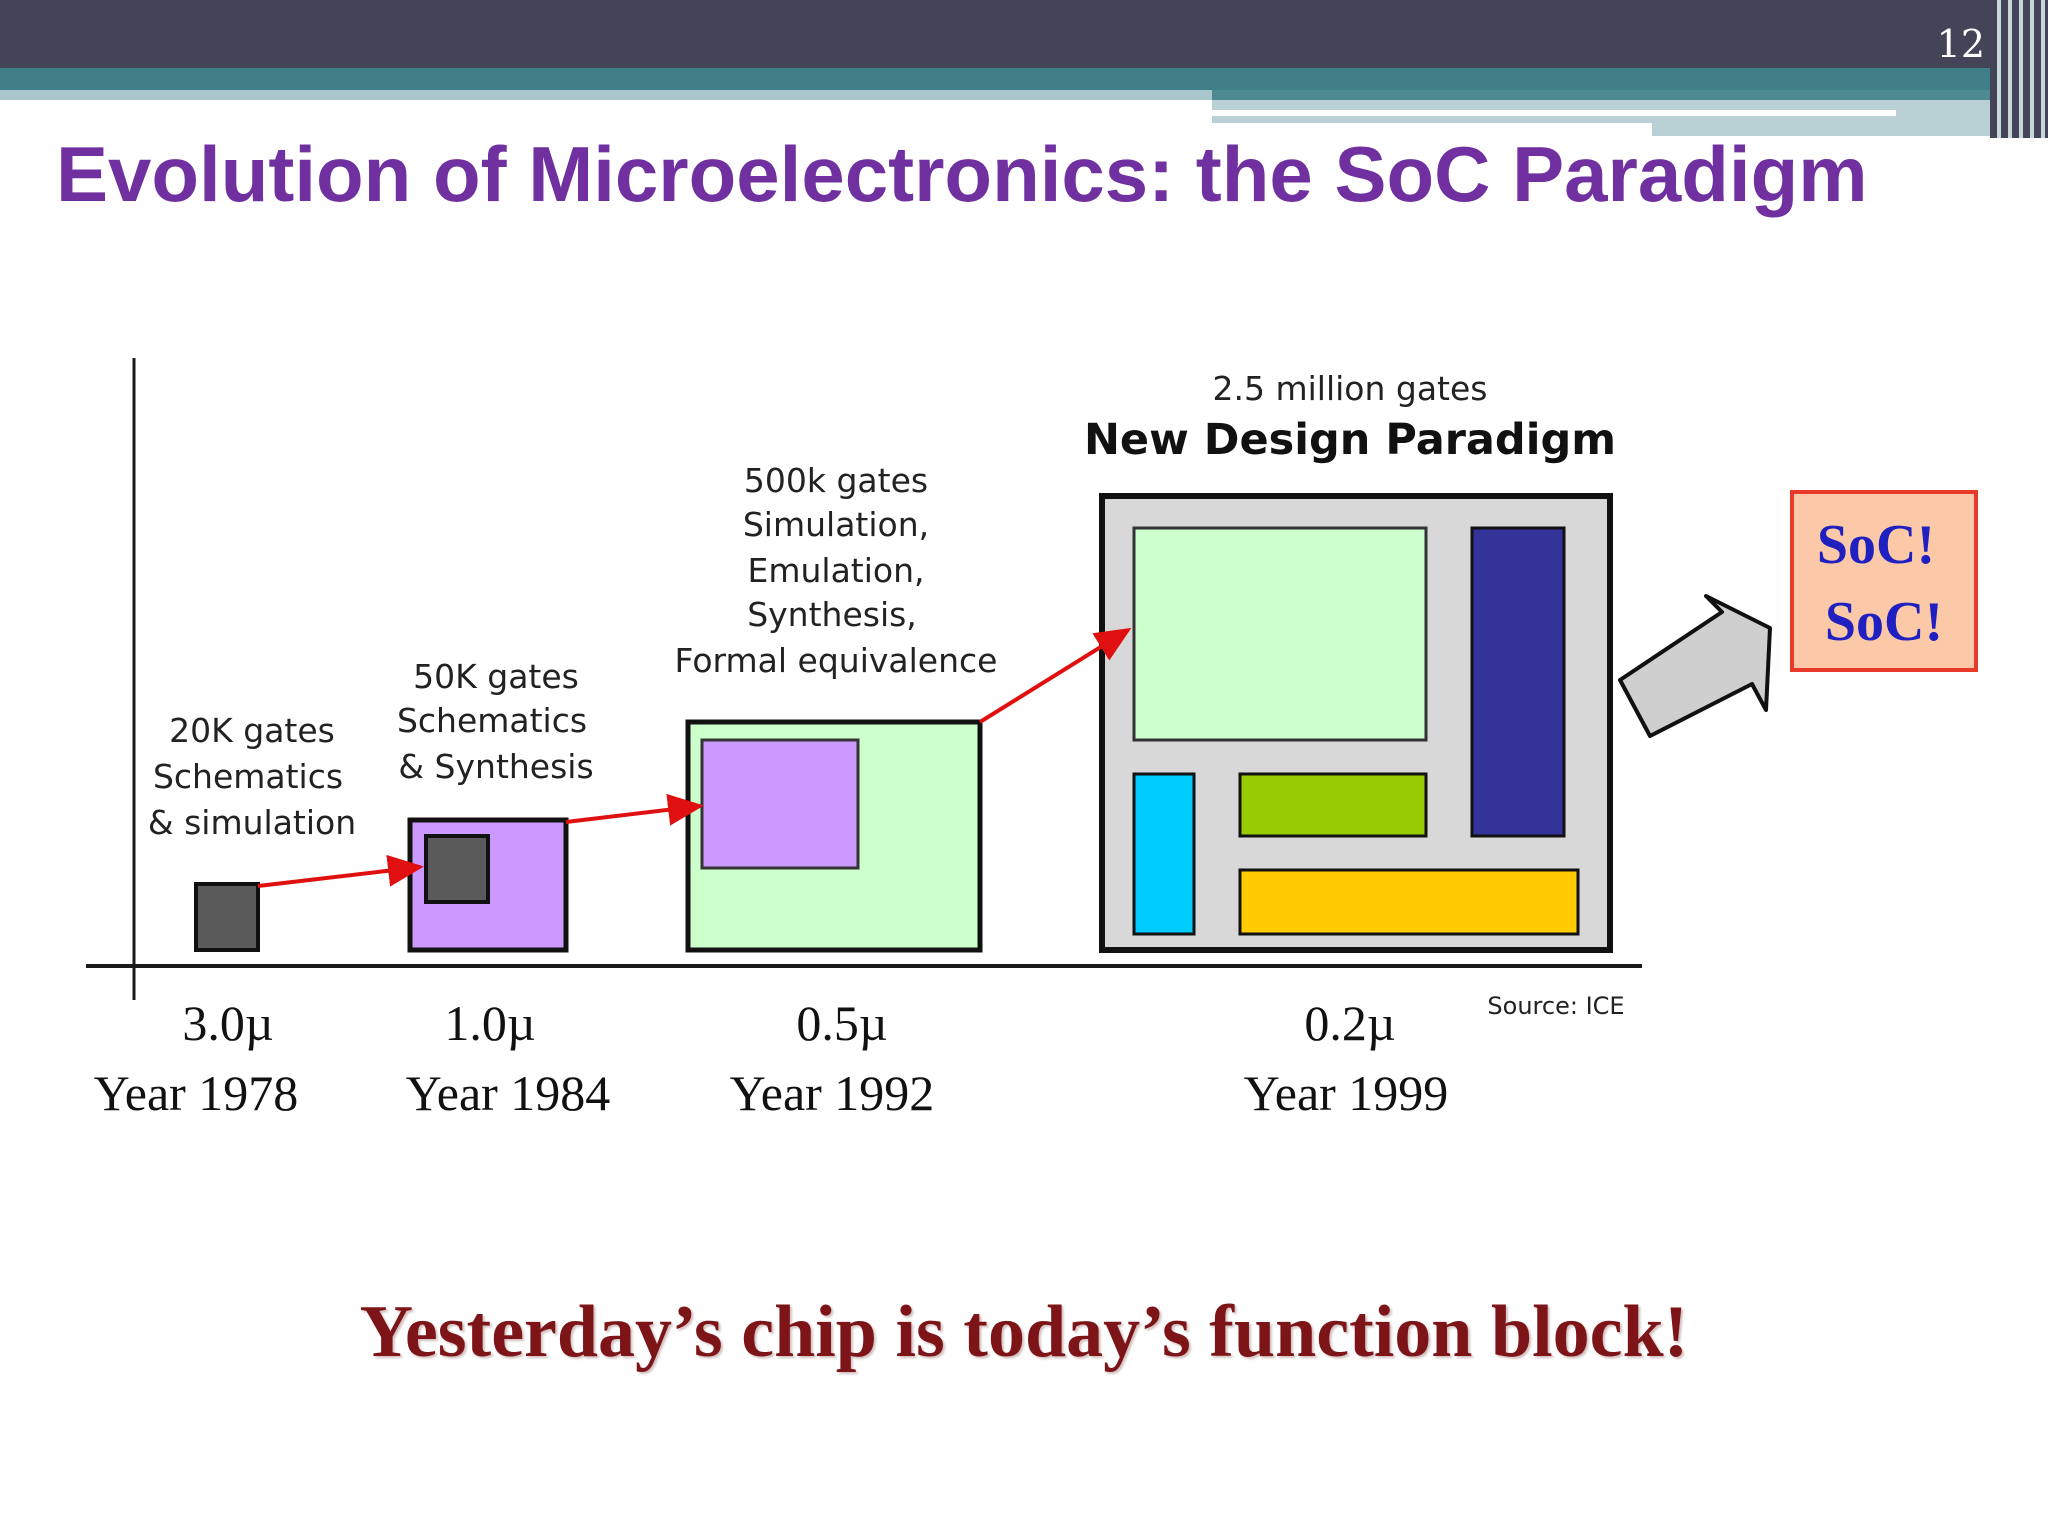  I want to click on process-1978: 3.0µ, so click(227, 1023).